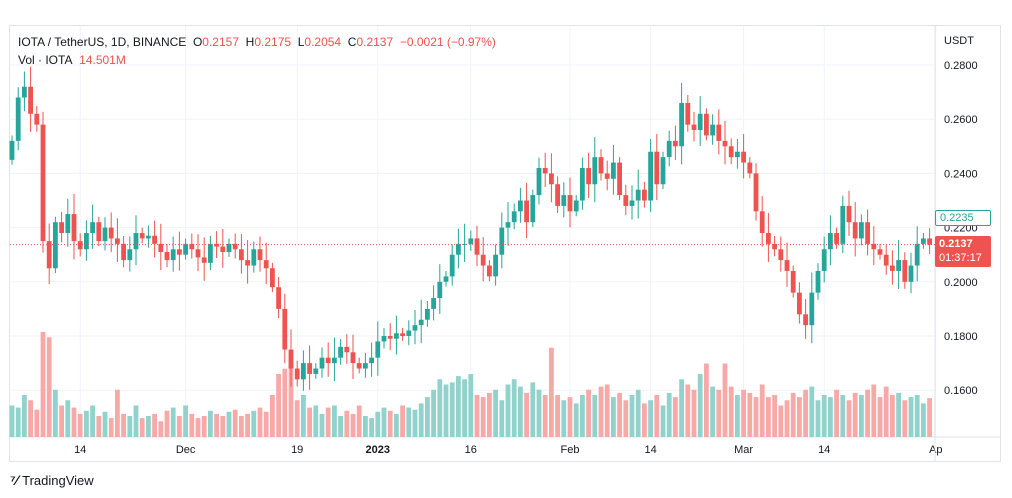 Image resolution: width=1012 pixels, height=498 pixels. Describe the element at coordinates (824, 450) in the screenshot. I see `x-tick-label: 14` at that location.